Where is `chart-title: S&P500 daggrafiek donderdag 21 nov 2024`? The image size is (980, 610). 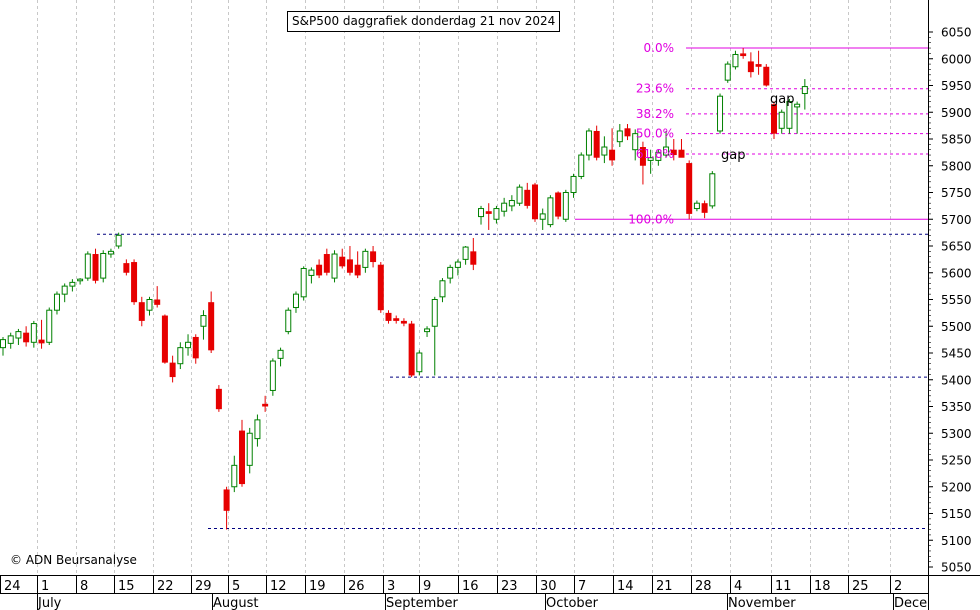
chart-title: S&P500 daggrafiek donderdag 21 nov 2024 is located at coordinates (424, 21).